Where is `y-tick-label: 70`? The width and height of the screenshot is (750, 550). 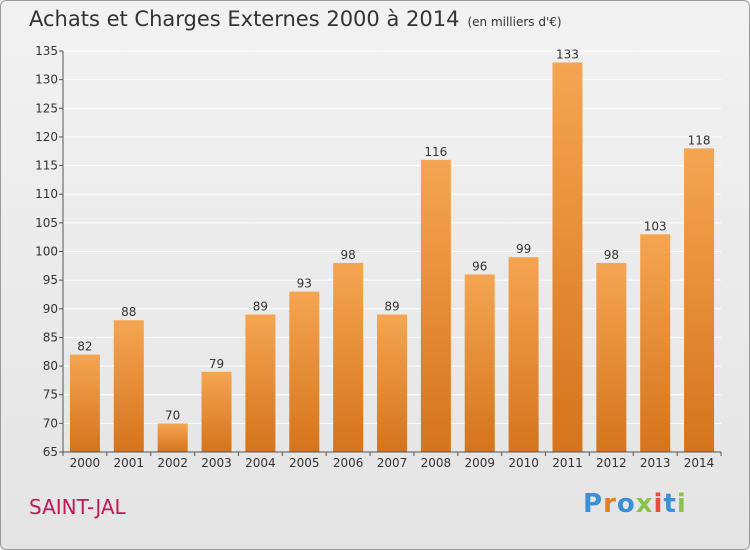
y-tick-label: 70 is located at coordinates (50, 423).